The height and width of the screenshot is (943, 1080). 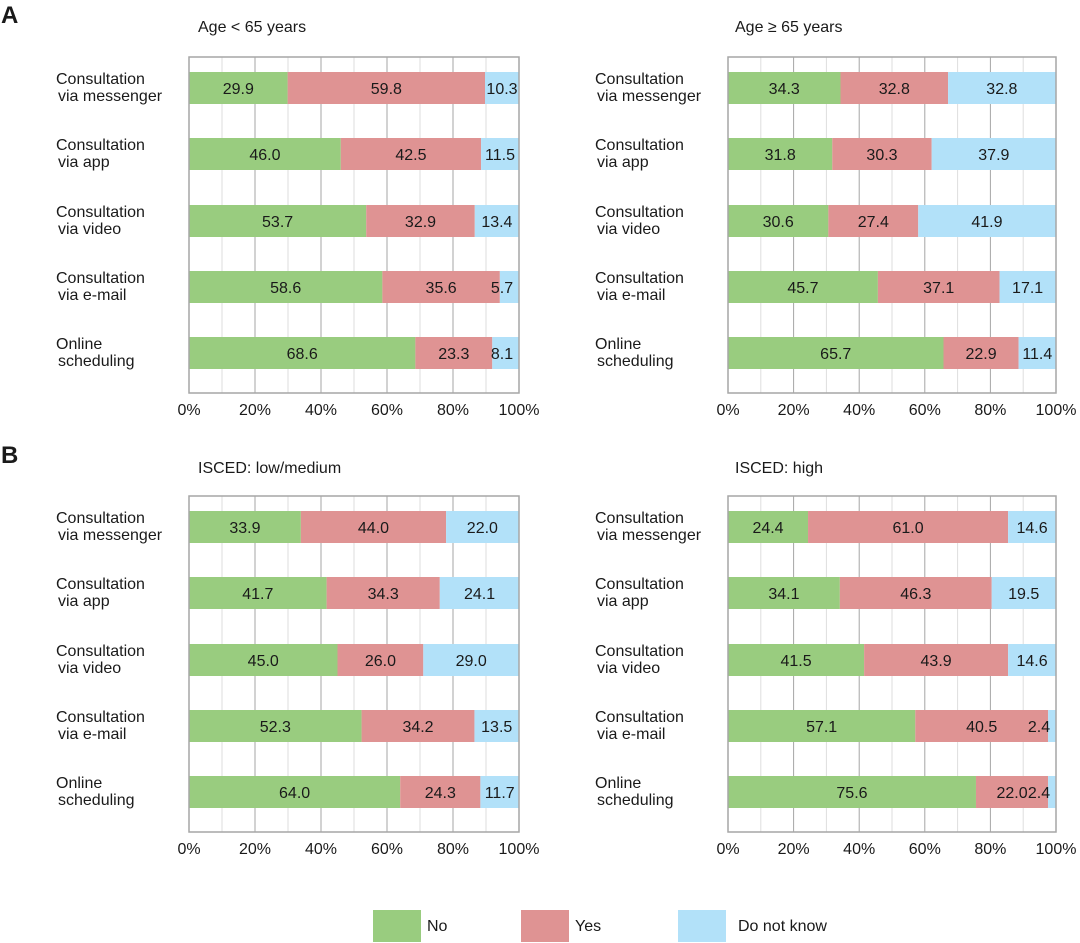 I want to click on category-label: Consultation via video, so click(x=100, y=221).